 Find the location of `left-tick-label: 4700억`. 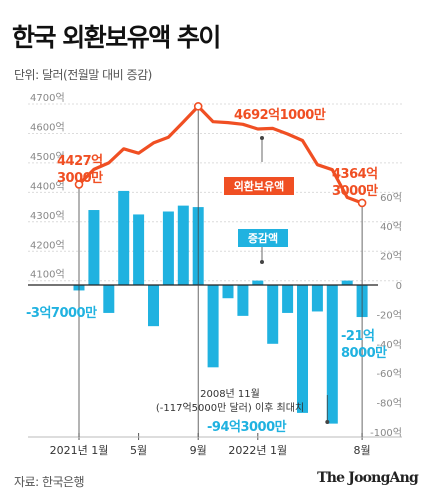

left-tick-label: 4700억 is located at coordinates (47, 98).